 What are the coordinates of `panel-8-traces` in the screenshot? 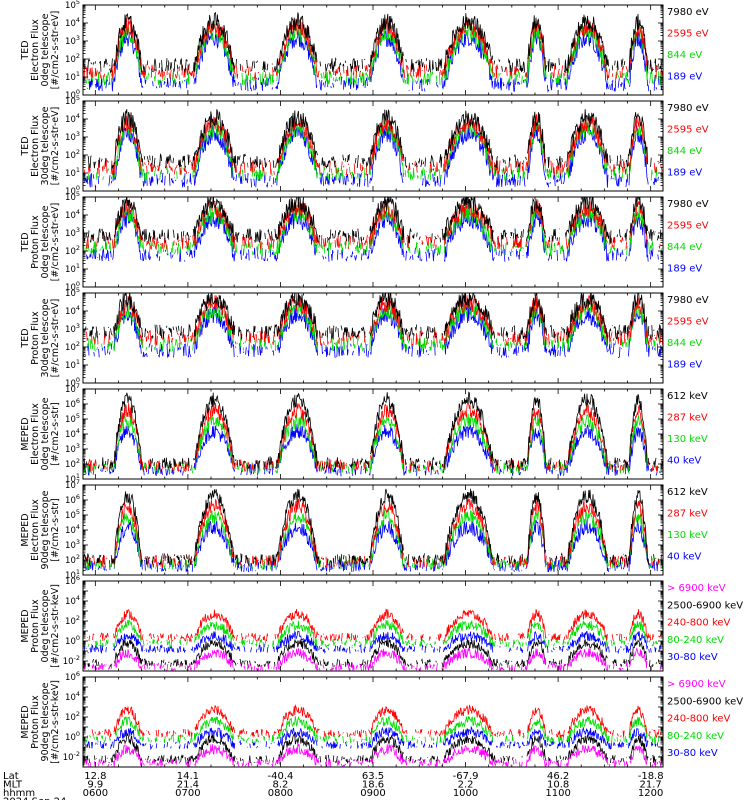 It's located at (373, 736).